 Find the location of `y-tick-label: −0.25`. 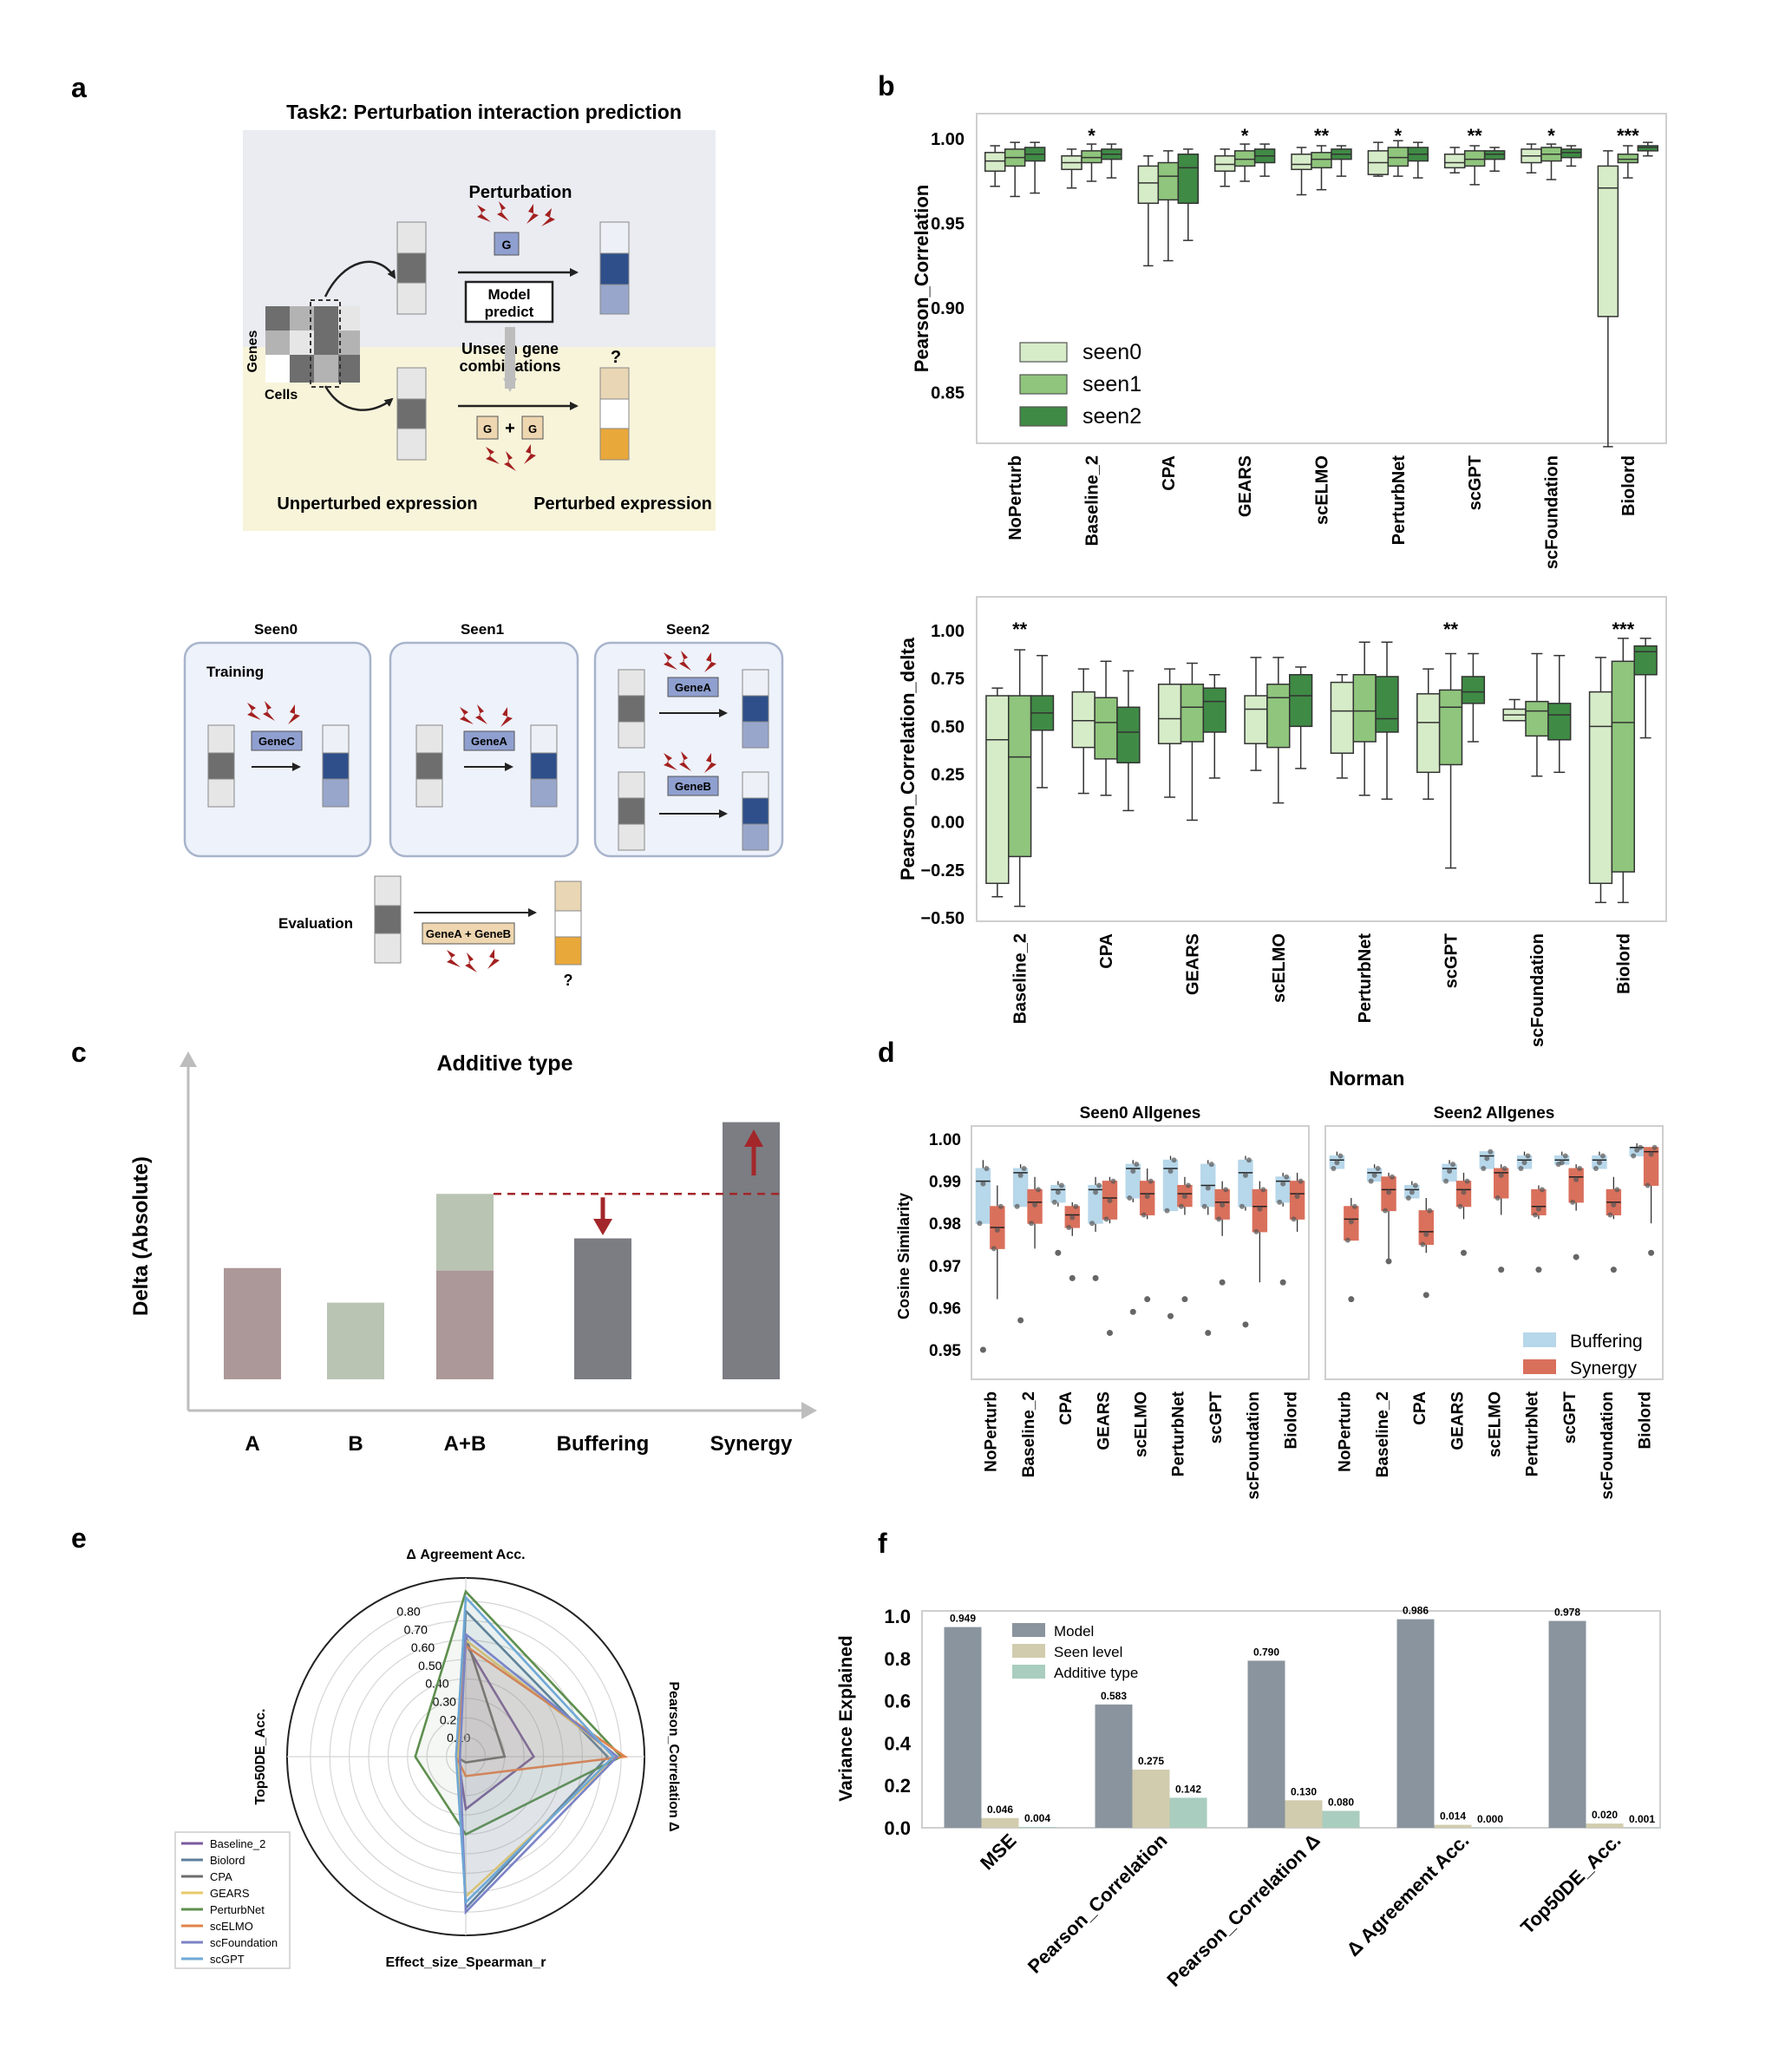

y-tick-label: −0.25 is located at coordinates (943, 870).